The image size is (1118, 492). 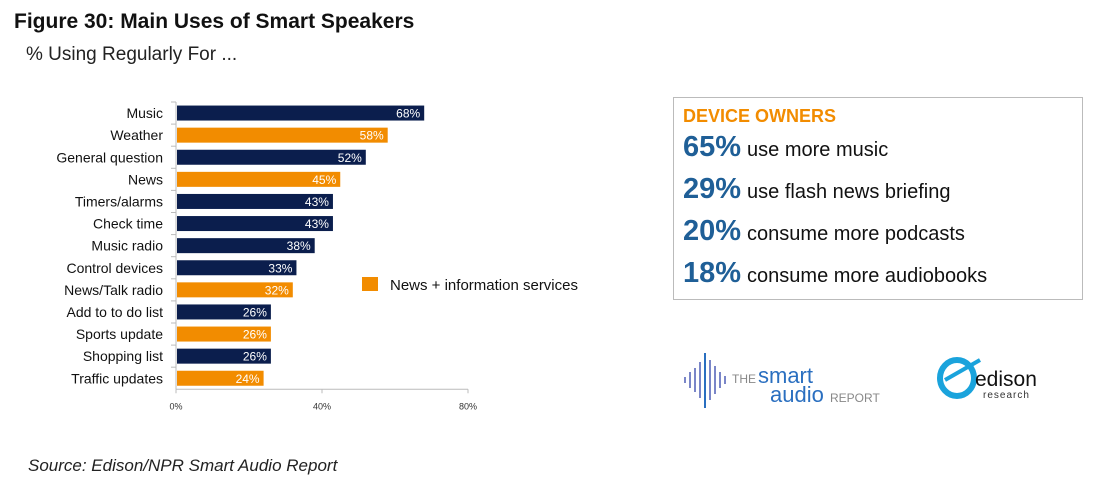 What do you see at coordinates (175, 406) in the screenshot?
I see `x-tick-label: 0%` at bounding box center [175, 406].